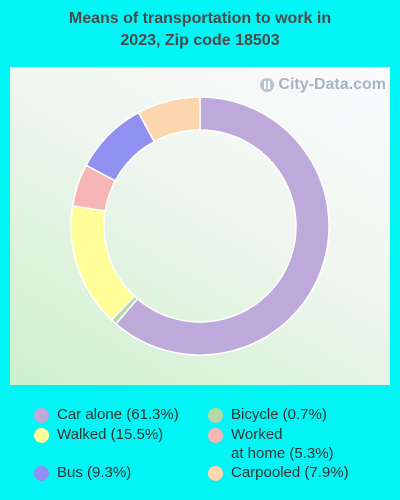 This screenshot has height=500, width=400. I want to click on chart-title-line-1: Means of transportation to work in, so click(200, 18).